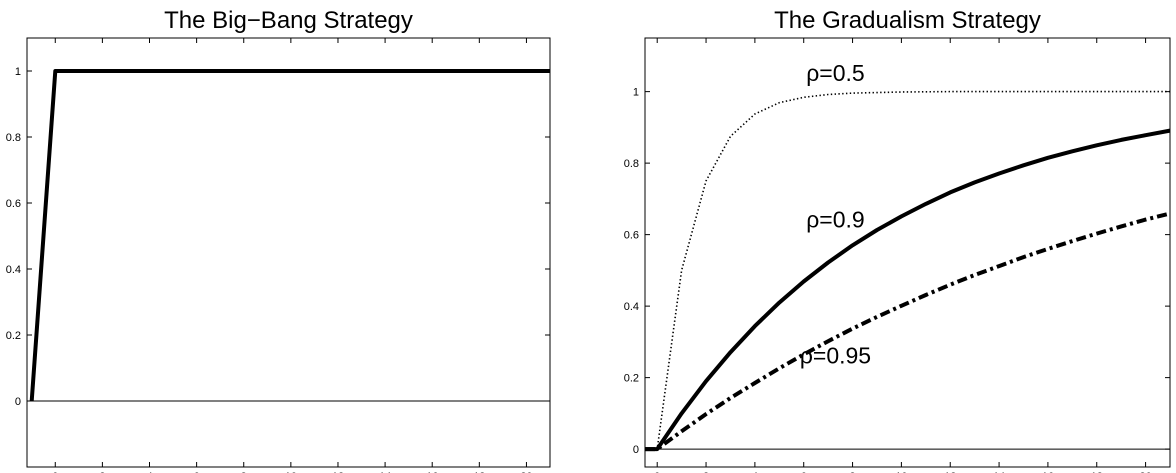 The image size is (1176, 473). What do you see at coordinates (835, 219) in the screenshot?
I see `series-annotation: ρ=0.9` at bounding box center [835, 219].